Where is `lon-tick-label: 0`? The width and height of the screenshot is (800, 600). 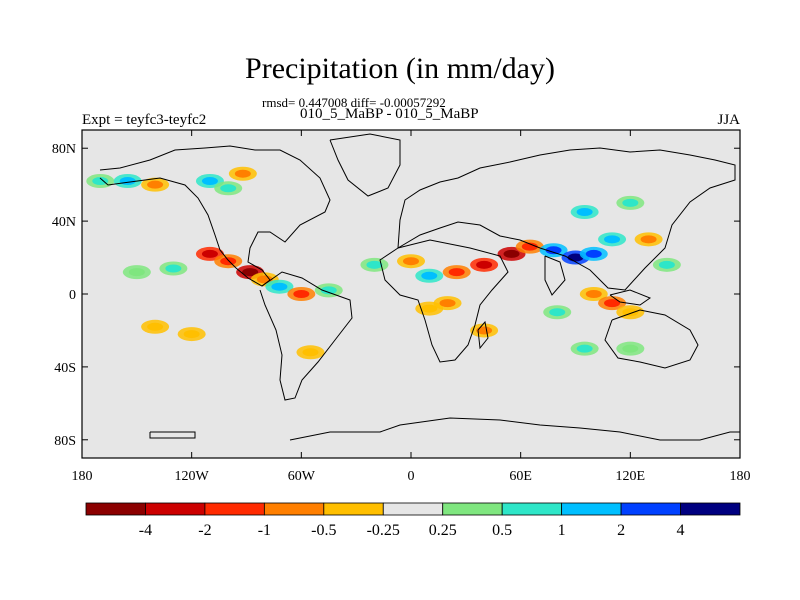
lon-tick-label: 0 is located at coordinates (411, 476).